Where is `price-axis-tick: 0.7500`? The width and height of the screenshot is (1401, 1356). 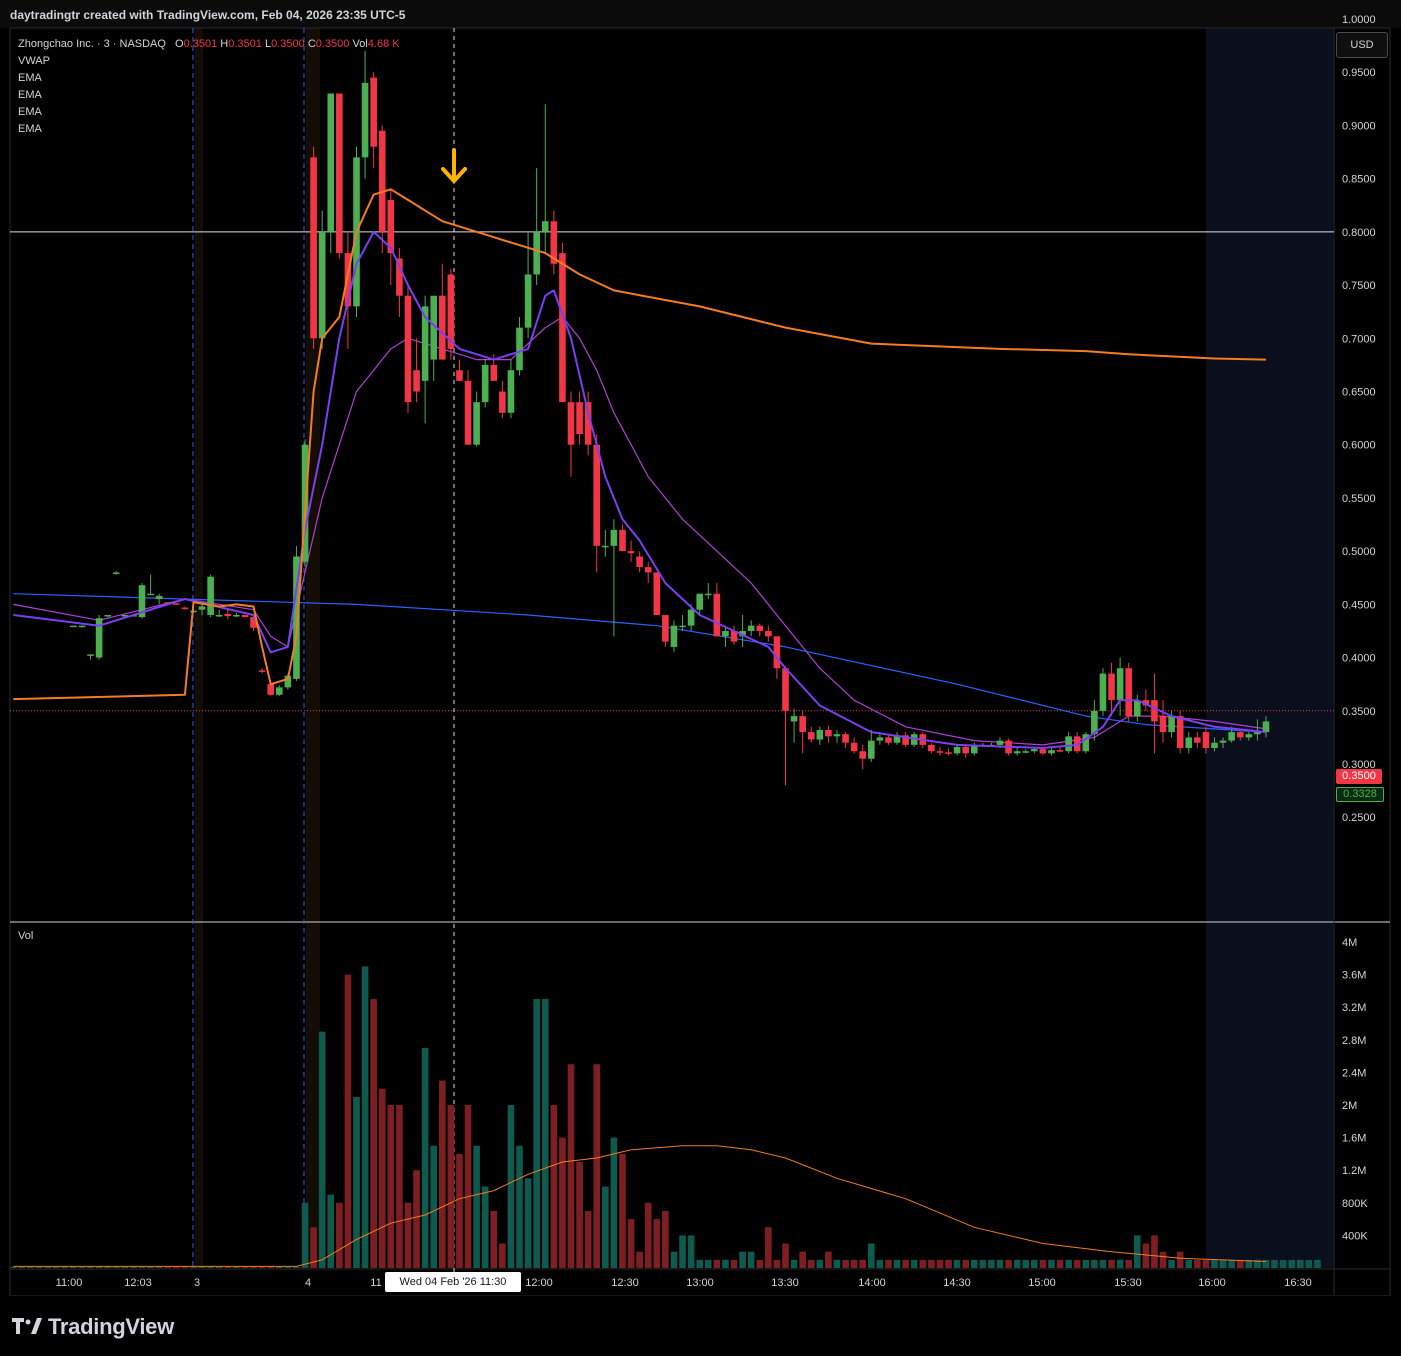 price-axis-tick: 0.7500 is located at coordinates (1359, 286).